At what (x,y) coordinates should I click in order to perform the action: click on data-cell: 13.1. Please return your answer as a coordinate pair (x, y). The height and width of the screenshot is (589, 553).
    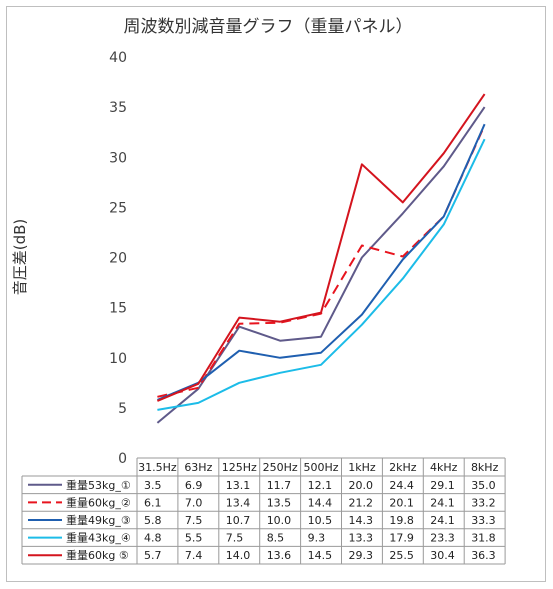
    Looking at the image, I should click on (238, 485).